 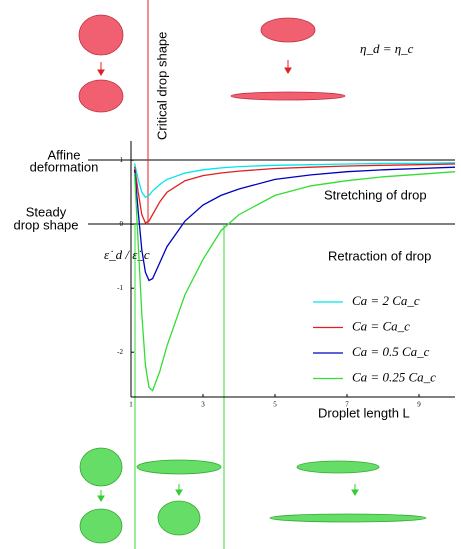 What do you see at coordinates (375, 194) in the screenshot?
I see `stretching-label: Stretching of drop` at bounding box center [375, 194].